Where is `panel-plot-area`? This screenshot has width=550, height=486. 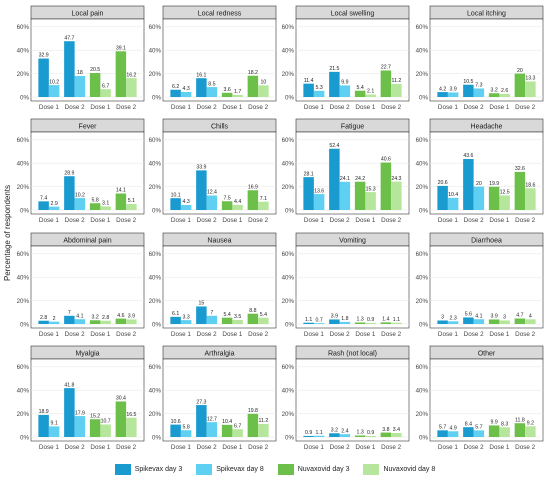 panel-plot-area is located at coordinates (87, 287).